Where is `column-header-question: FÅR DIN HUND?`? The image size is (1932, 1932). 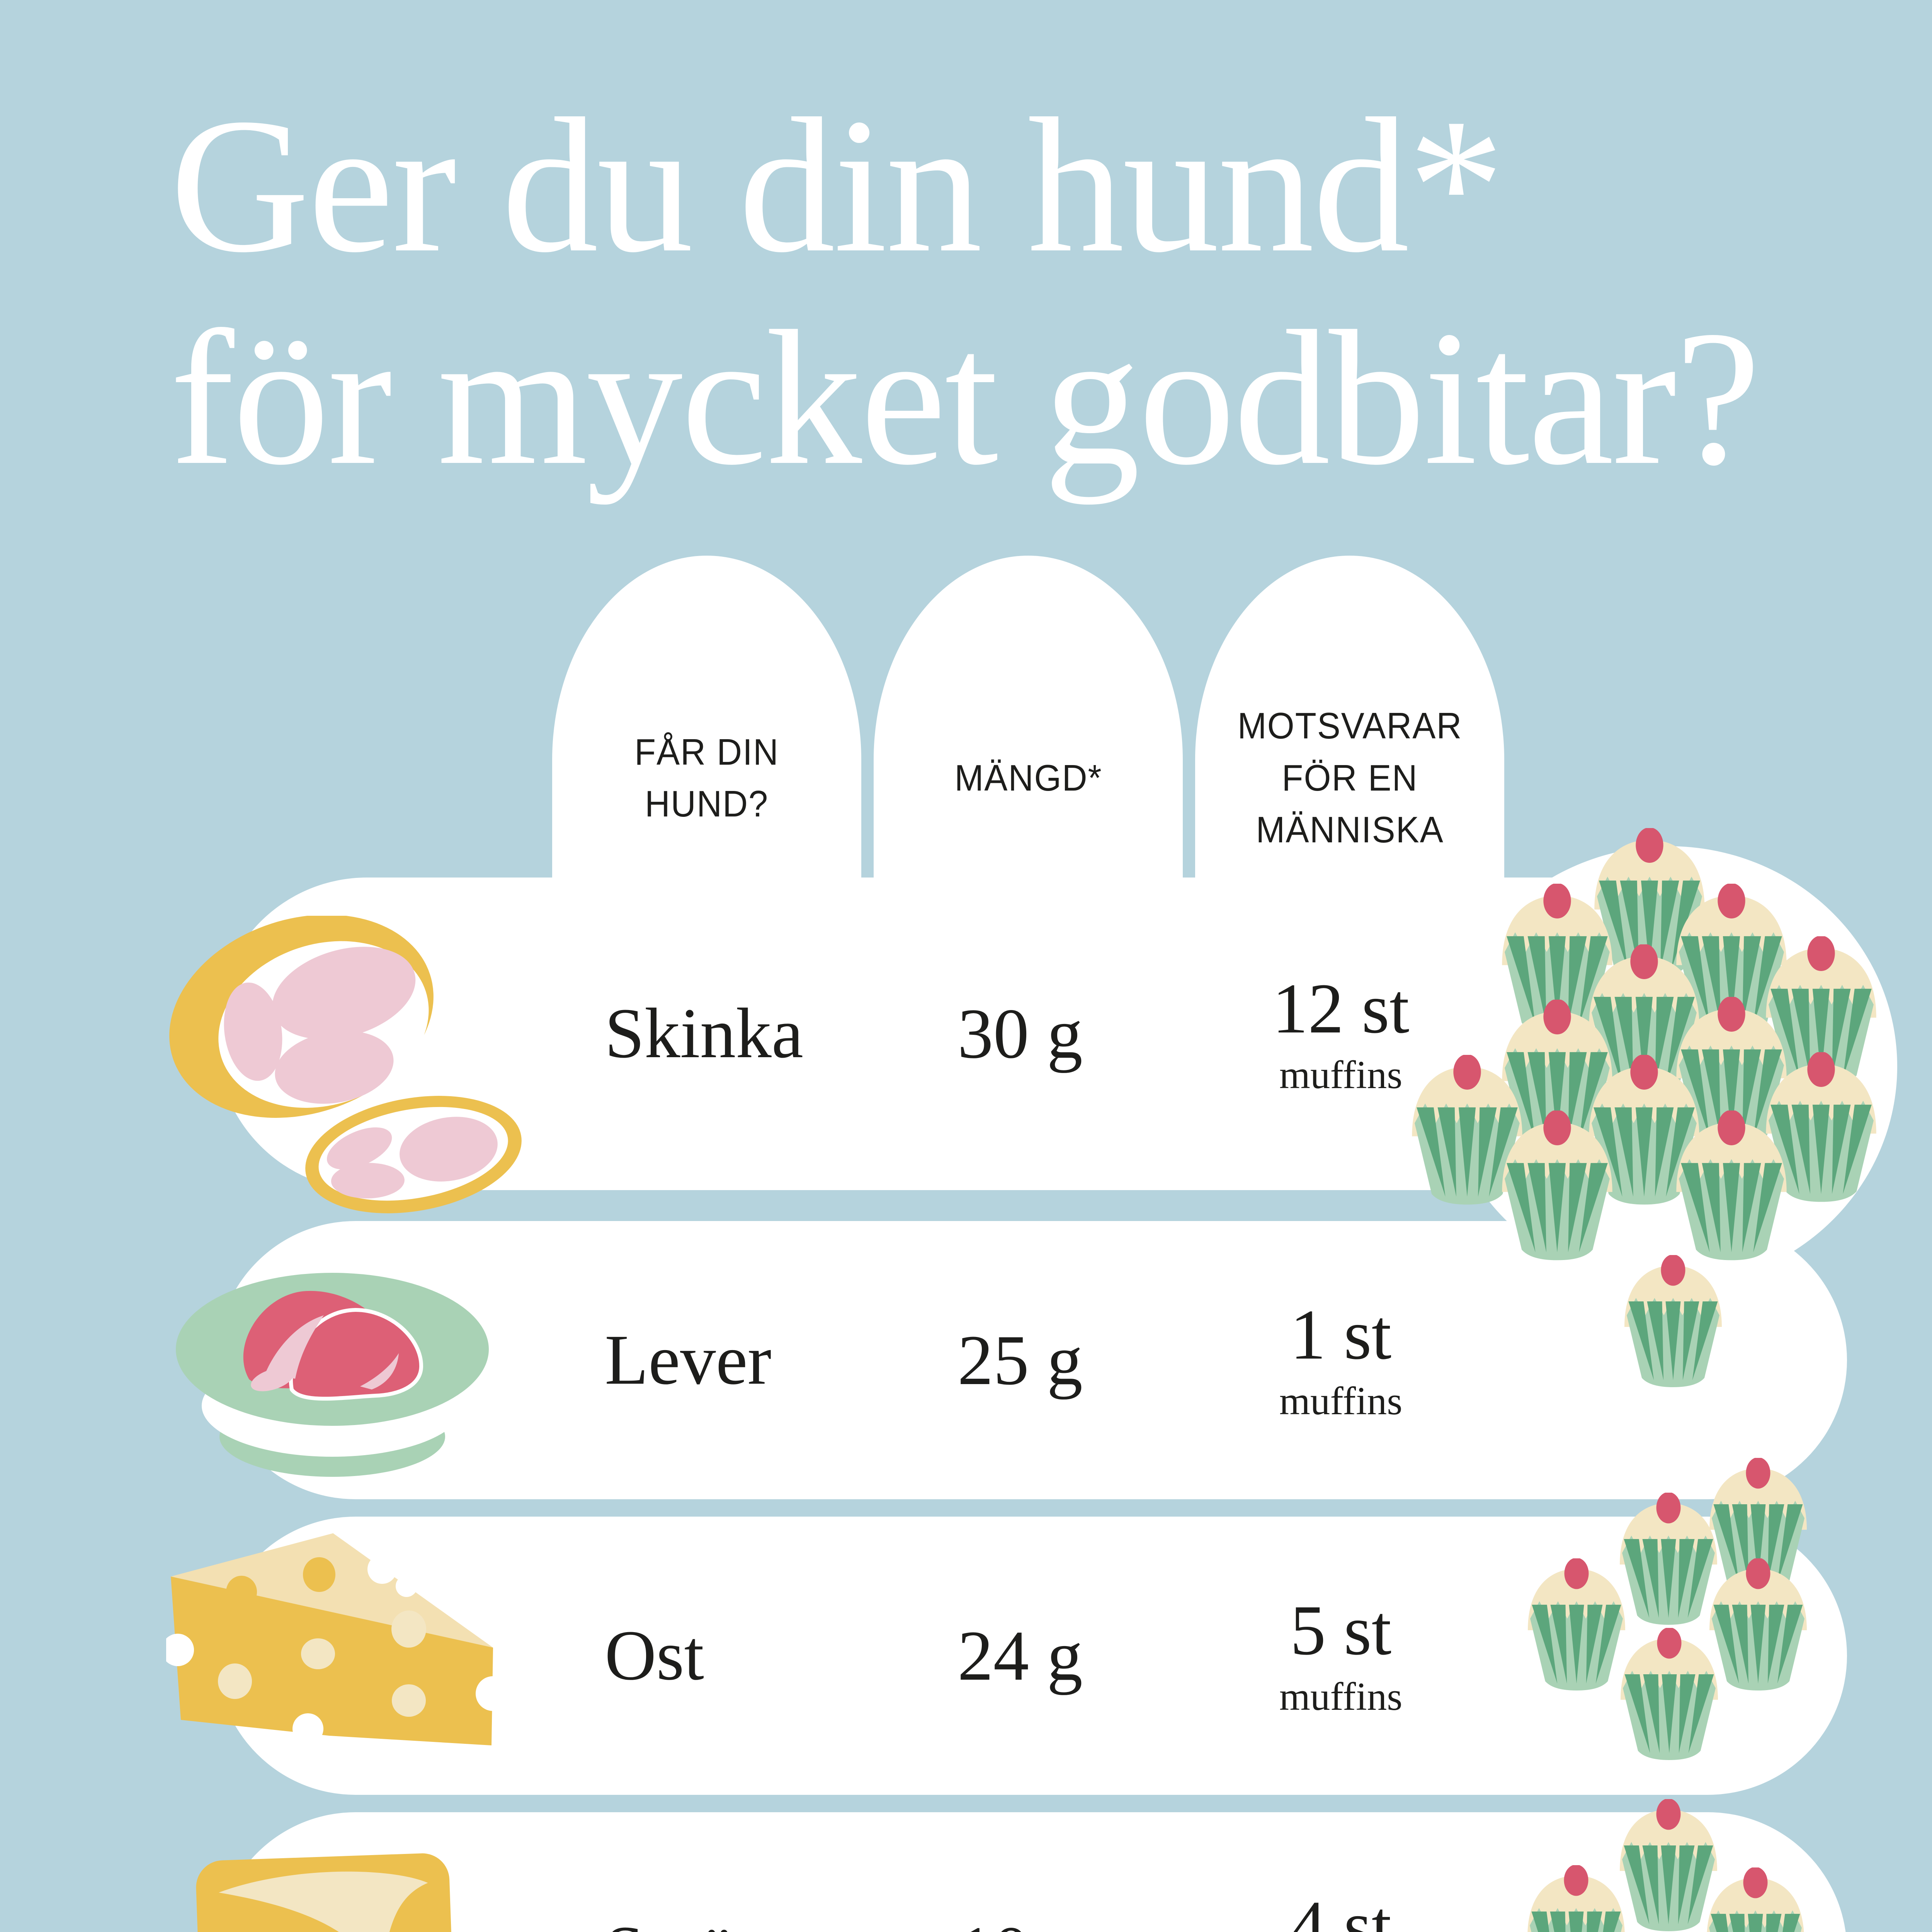 column-header-question: FÅR DIN HUND? is located at coordinates (706, 720).